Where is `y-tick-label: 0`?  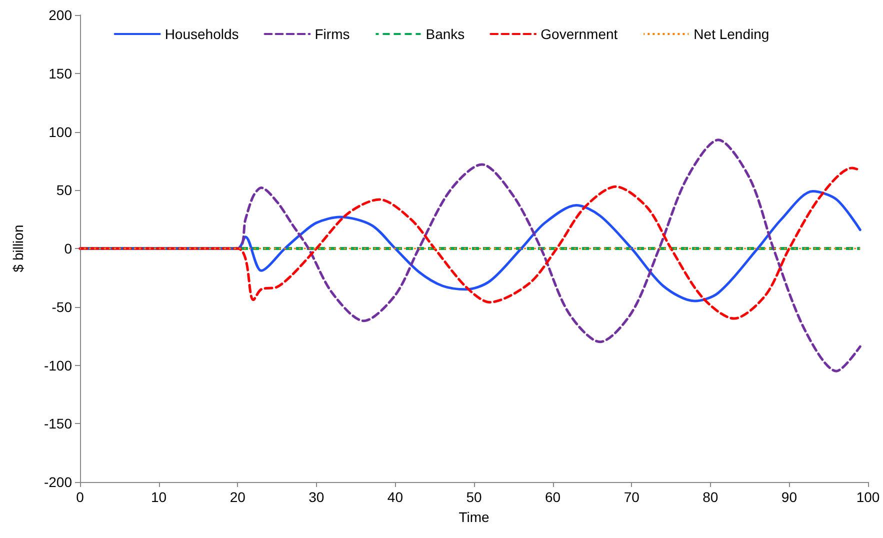
y-tick-label: 0 is located at coordinates (68, 248).